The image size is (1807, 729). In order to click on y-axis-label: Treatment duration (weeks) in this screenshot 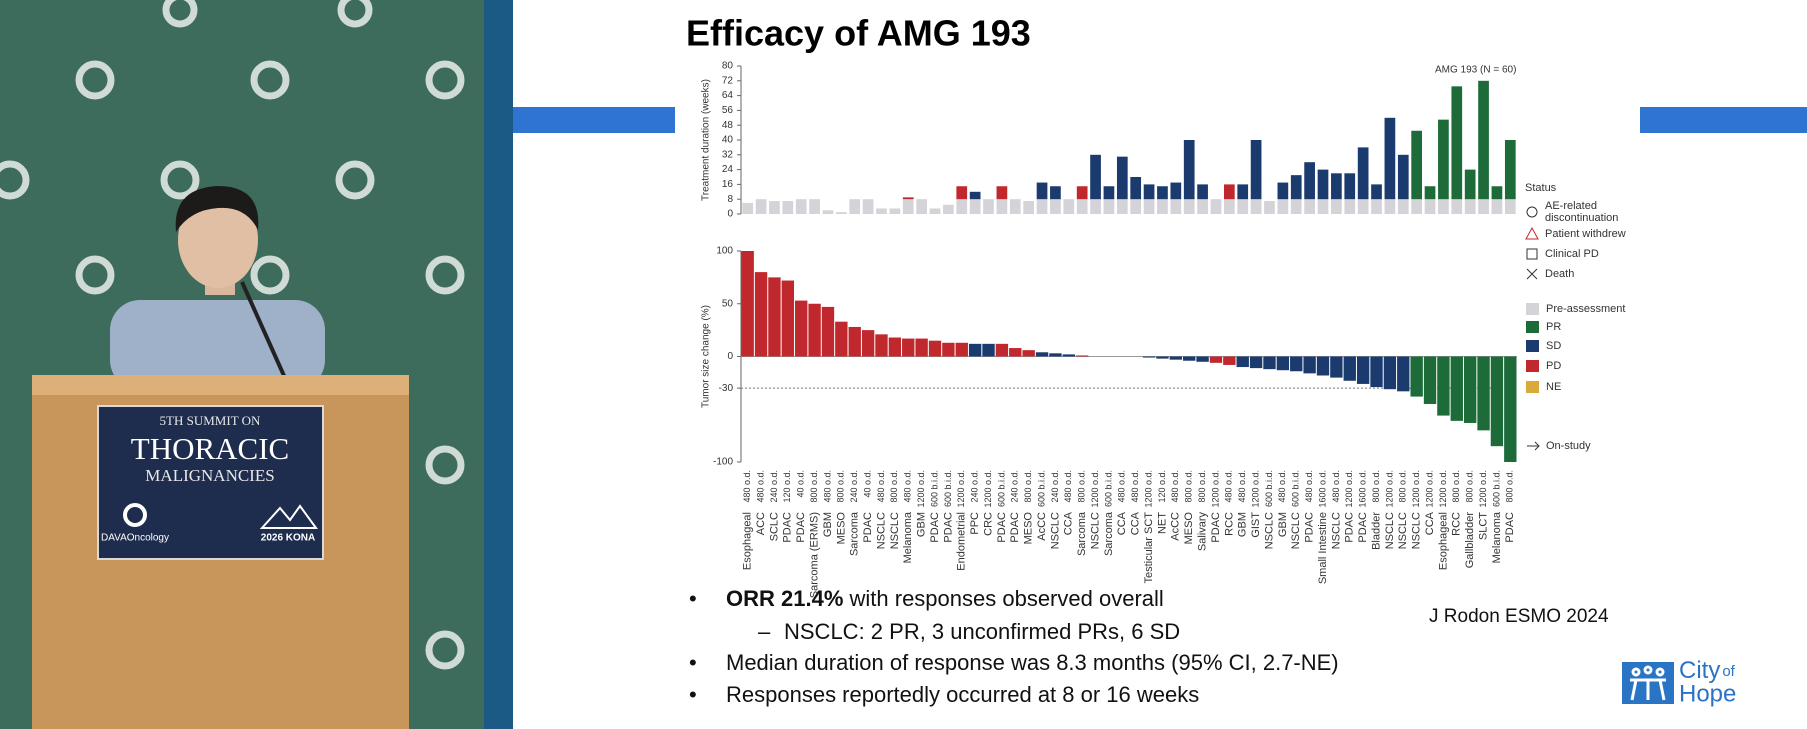, I will do `click(706, 140)`.